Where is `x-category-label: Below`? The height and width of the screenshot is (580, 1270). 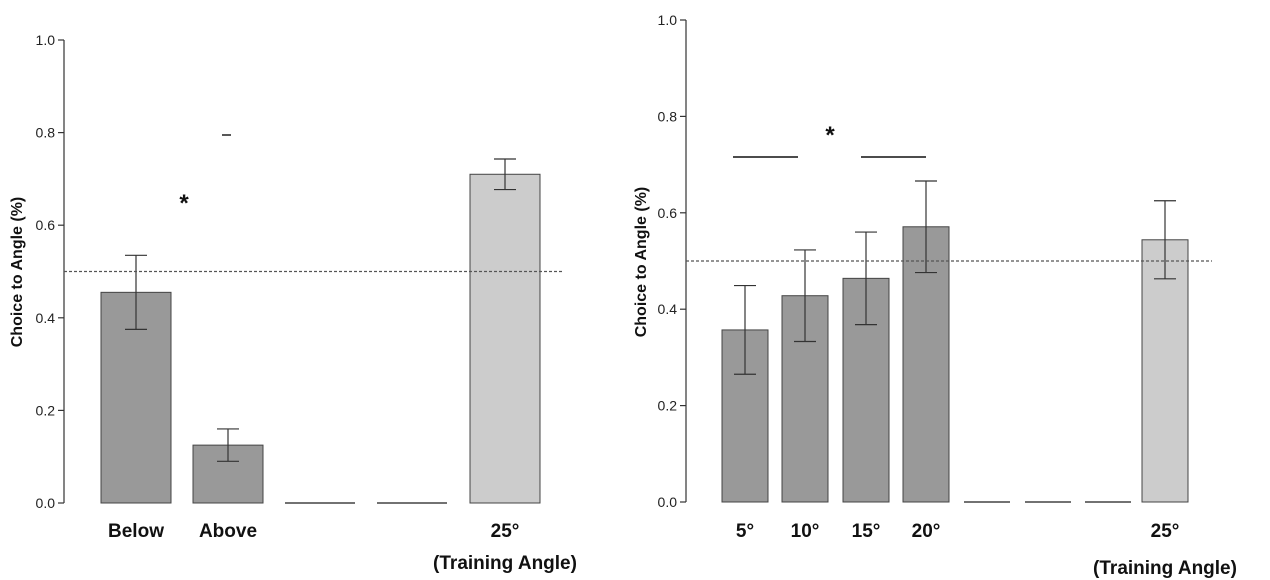
x-category-label: Below is located at coordinates (136, 531).